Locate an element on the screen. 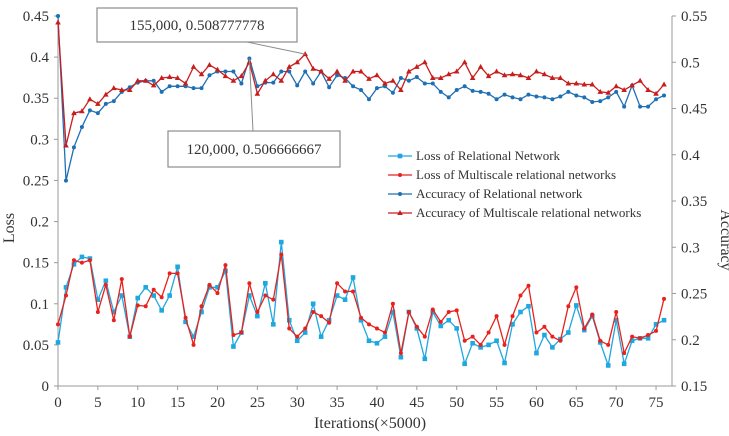 This screenshot has width=729, height=436. y-tick-label-right: 0.3 is located at coordinates (690, 248).